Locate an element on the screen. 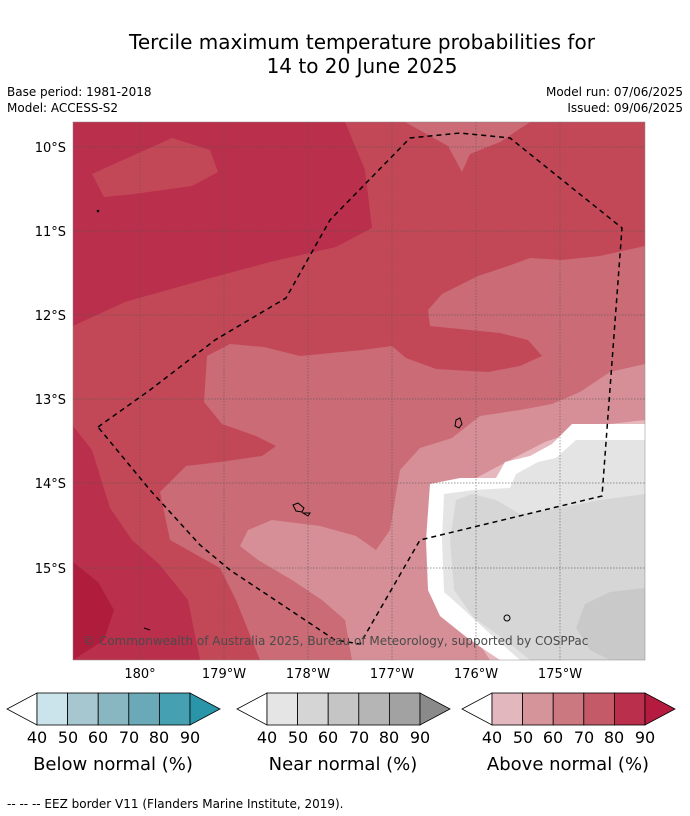  colorbar-near is located at coordinates (343, 709).